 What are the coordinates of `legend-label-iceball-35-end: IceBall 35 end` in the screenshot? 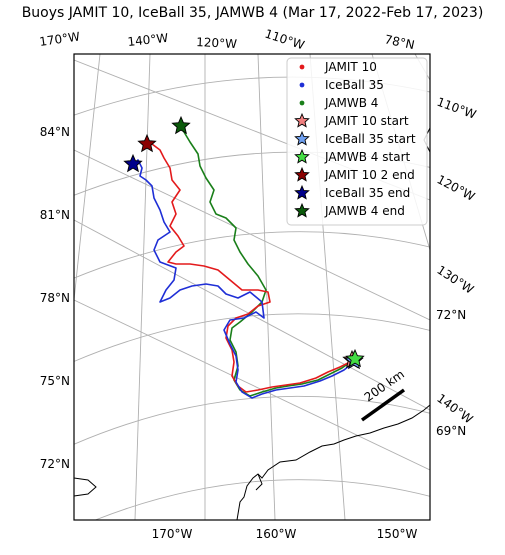 It's located at (367, 193).